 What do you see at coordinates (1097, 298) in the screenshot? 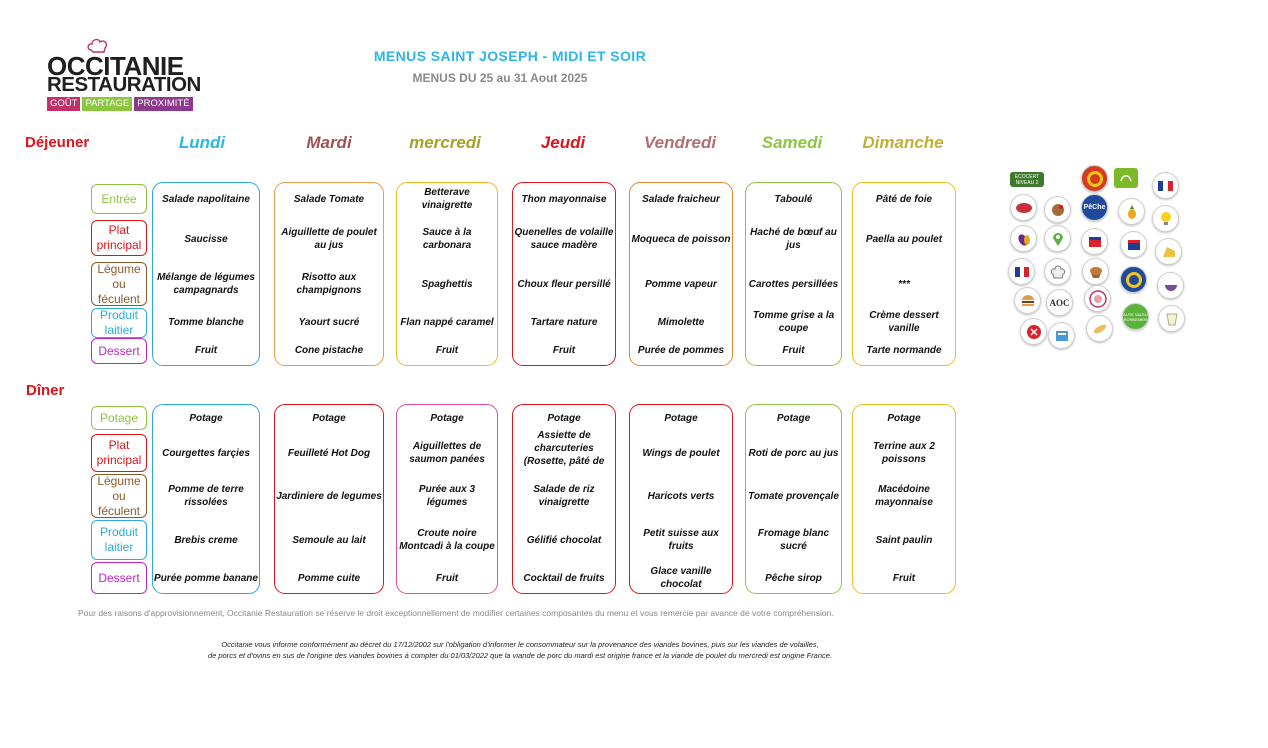
I see `seal-label-icon` at bounding box center [1097, 298].